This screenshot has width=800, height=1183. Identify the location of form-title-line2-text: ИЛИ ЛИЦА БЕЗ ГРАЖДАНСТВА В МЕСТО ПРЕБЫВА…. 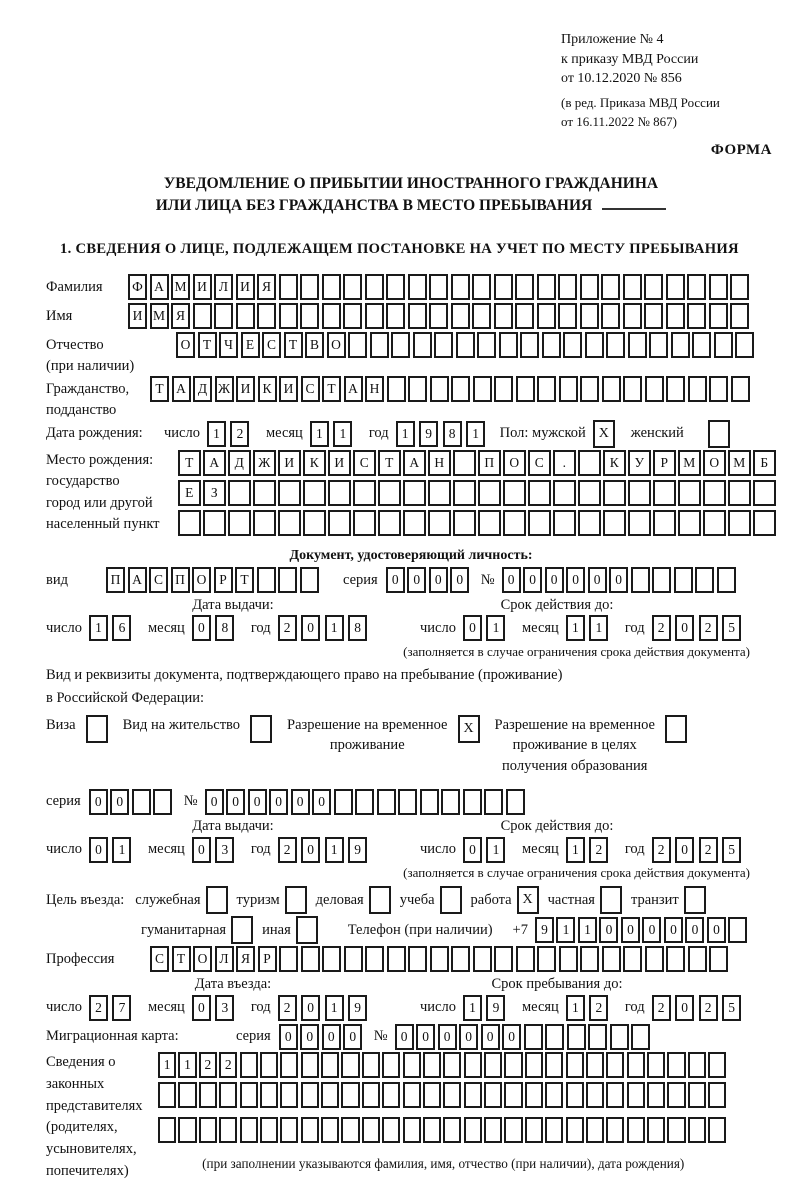
(374, 205).